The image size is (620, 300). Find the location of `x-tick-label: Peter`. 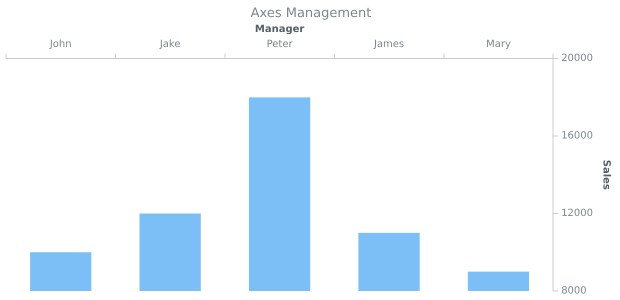

x-tick-label: Peter is located at coordinates (280, 44).